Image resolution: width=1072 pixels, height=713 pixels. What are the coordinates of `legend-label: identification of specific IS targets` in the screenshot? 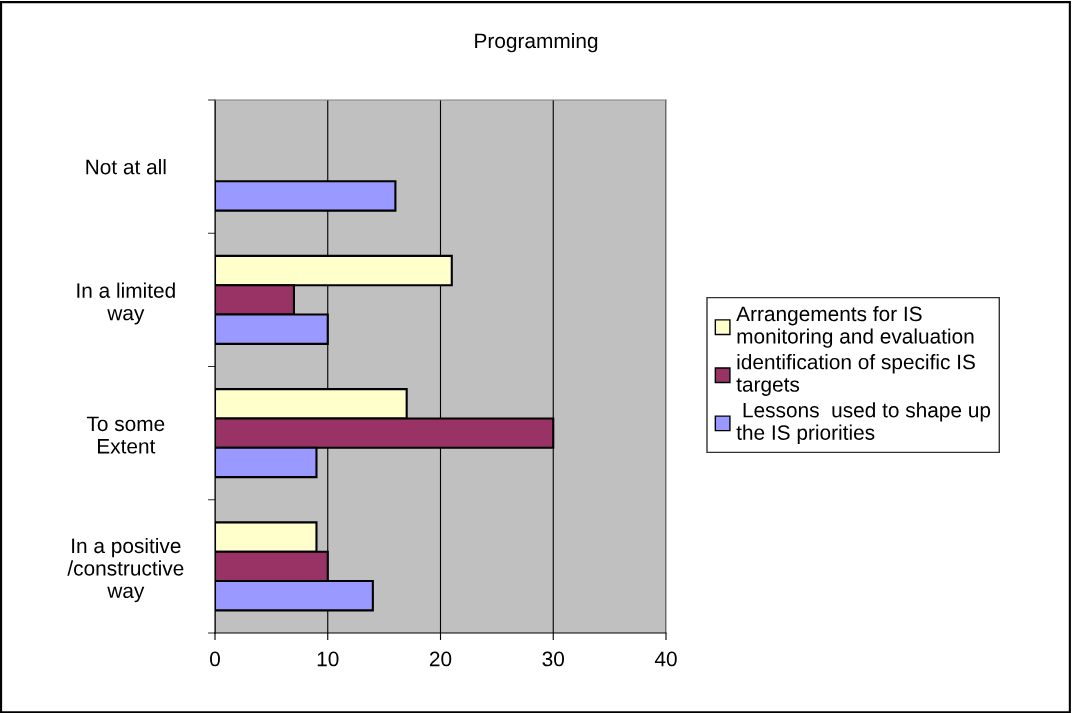 It's located at (855, 375).